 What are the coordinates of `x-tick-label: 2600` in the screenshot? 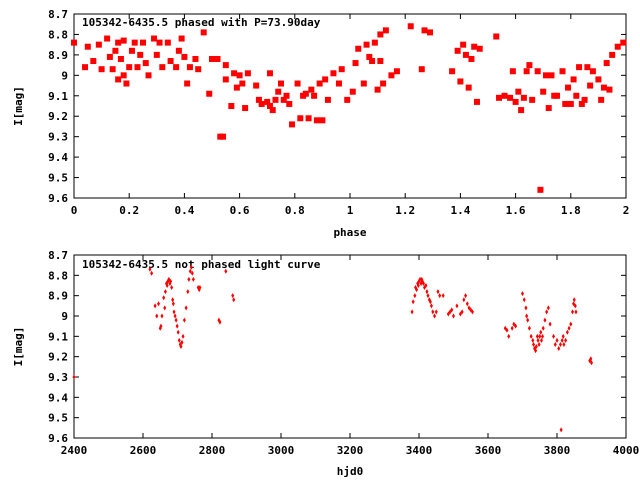 It's located at (143, 450).